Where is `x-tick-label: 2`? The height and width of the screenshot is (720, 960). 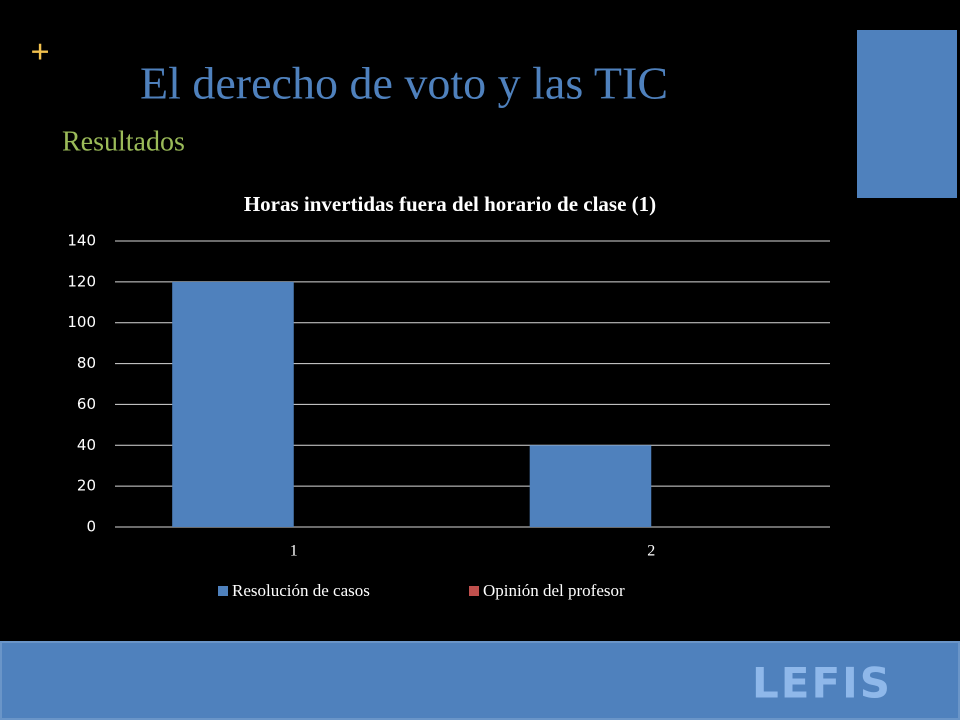
x-tick-label: 2 is located at coordinates (651, 551).